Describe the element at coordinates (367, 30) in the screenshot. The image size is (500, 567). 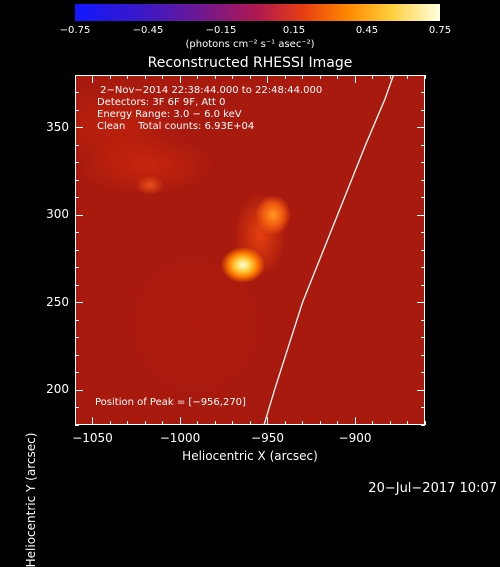
I see `colorbar-tick-label: 0.45` at that location.